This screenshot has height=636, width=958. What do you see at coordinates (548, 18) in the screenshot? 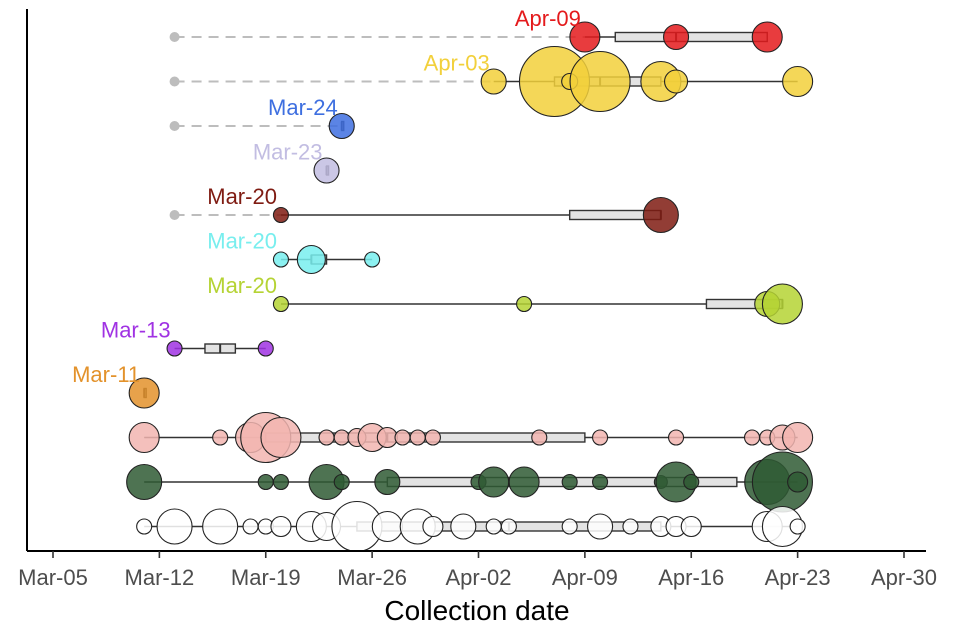
I see `row-label: Apr-09` at bounding box center [548, 18].